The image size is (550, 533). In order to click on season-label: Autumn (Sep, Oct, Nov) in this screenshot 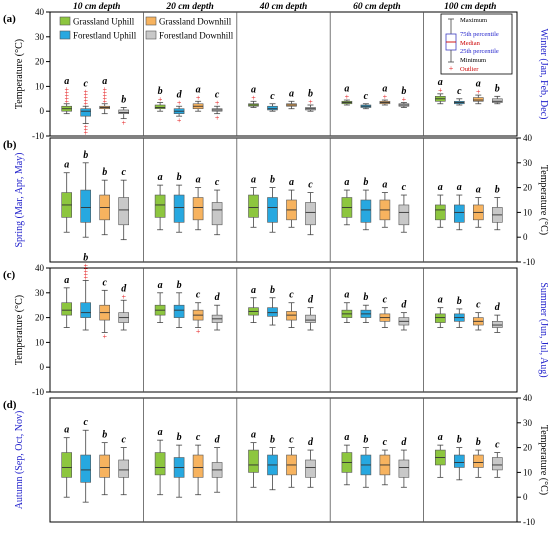, I will do `click(19, 460)`.